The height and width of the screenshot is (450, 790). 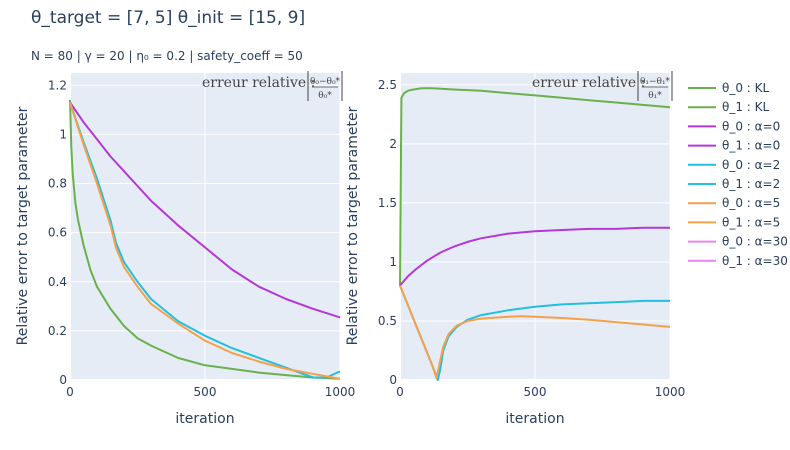 What do you see at coordinates (755, 261) in the screenshot?
I see `legend-entry: θ_1 : α=30` at bounding box center [755, 261].